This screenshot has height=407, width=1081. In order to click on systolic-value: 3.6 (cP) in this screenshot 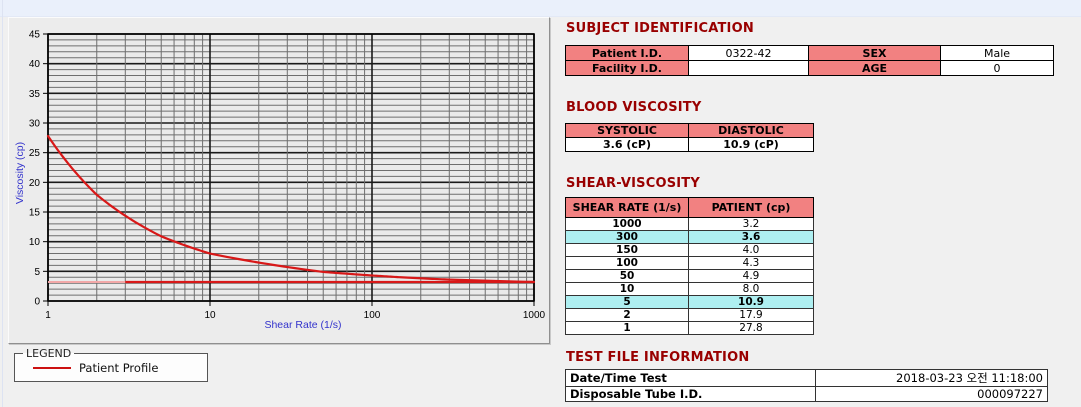, I will do `click(627, 144)`.